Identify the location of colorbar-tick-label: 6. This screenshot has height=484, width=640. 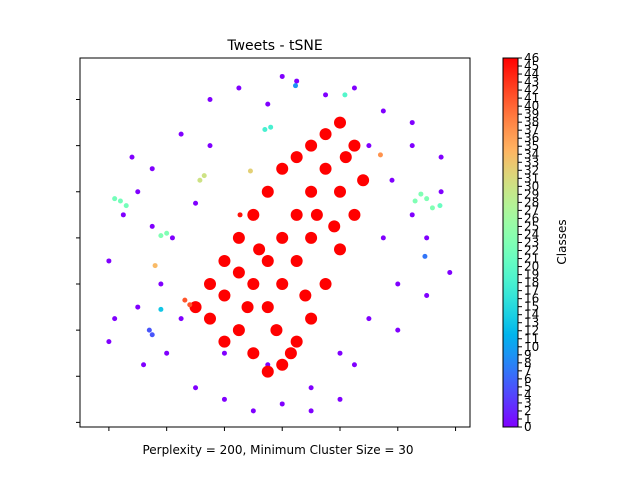
(528, 379).